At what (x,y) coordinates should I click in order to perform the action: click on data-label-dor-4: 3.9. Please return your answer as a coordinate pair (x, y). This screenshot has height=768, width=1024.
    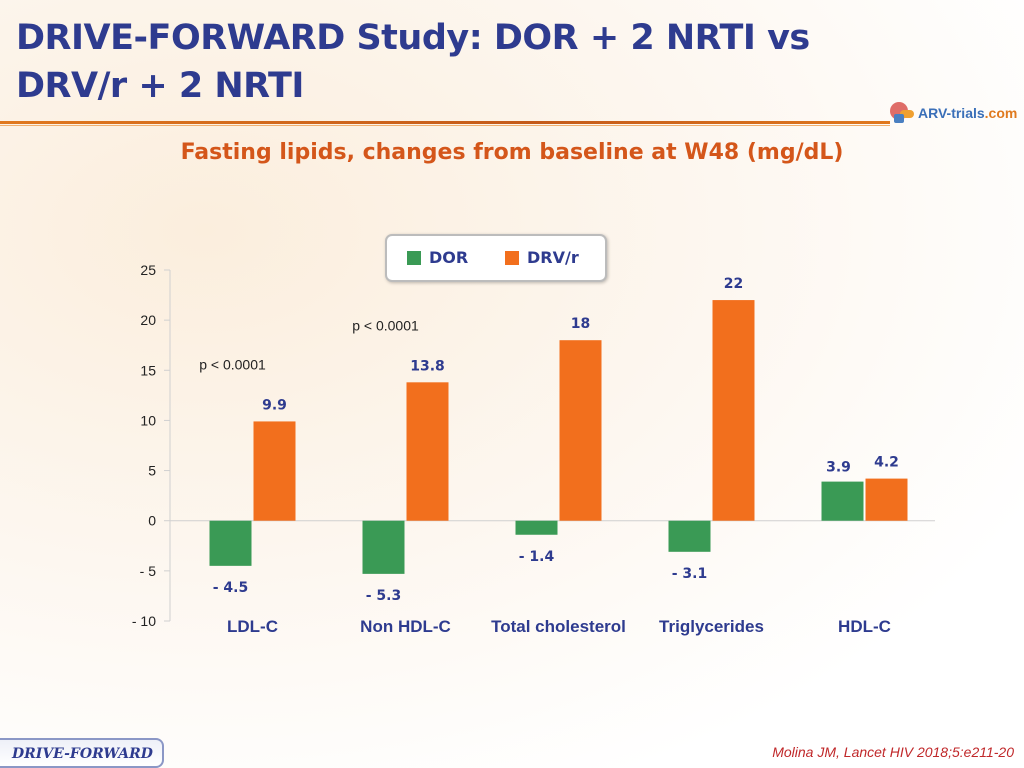
    Looking at the image, I should click on (838, 468).